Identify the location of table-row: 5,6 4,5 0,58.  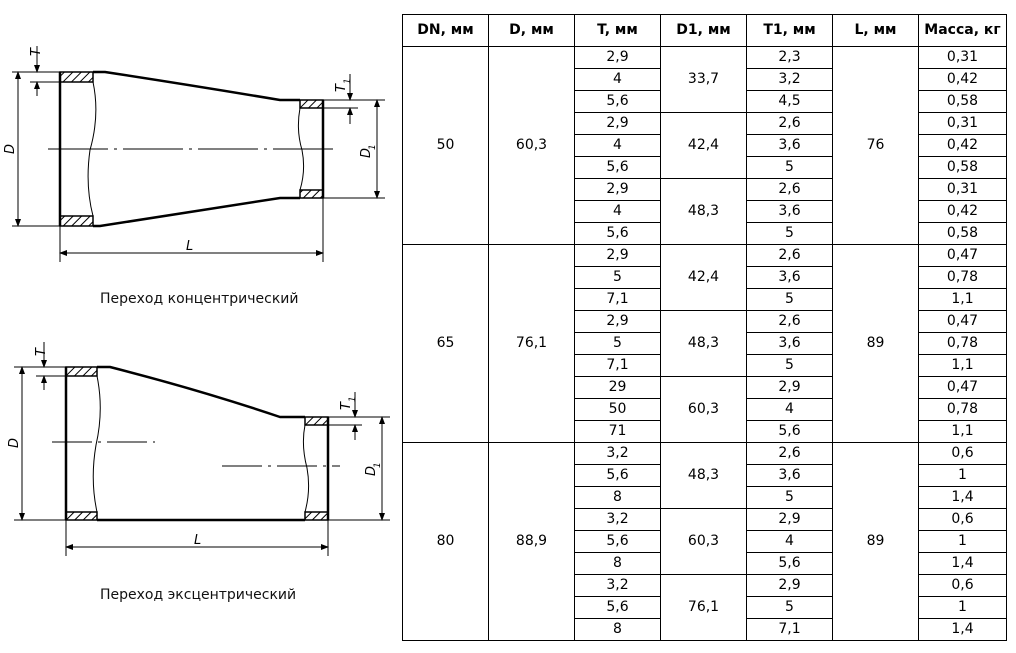
(705, 101).